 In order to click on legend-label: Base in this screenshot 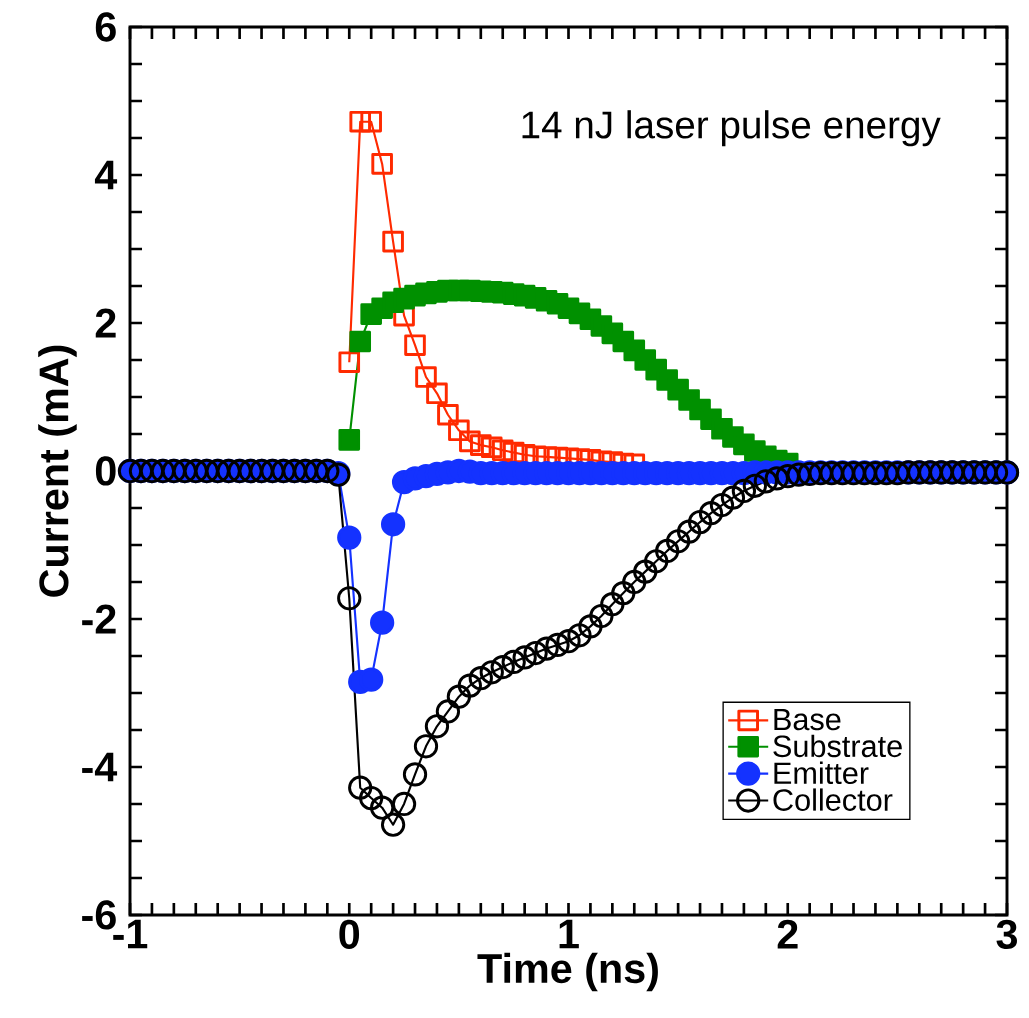, I will do `click(807, 719)`.